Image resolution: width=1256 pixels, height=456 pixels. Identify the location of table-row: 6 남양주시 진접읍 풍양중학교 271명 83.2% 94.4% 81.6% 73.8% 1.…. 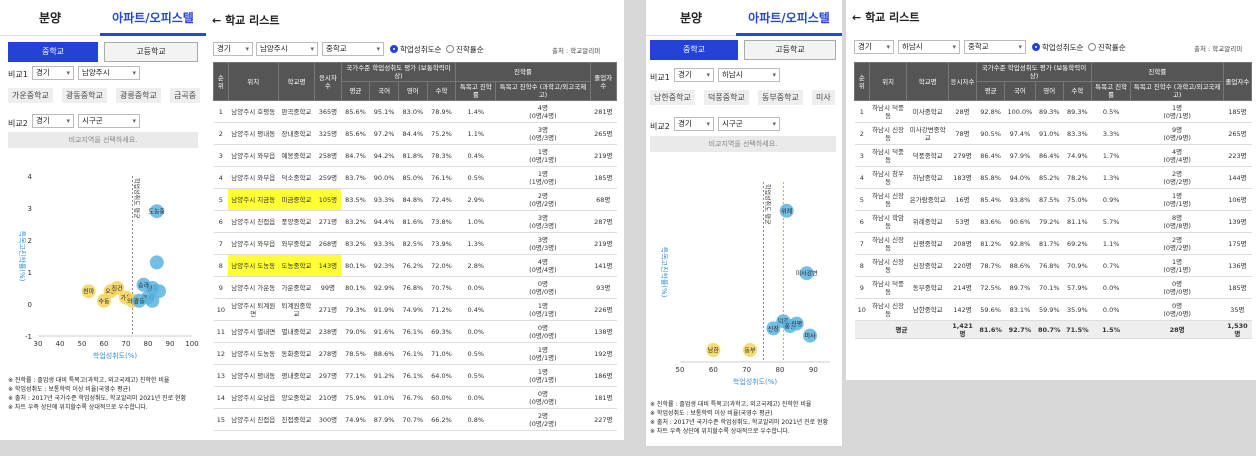
(415, 221).